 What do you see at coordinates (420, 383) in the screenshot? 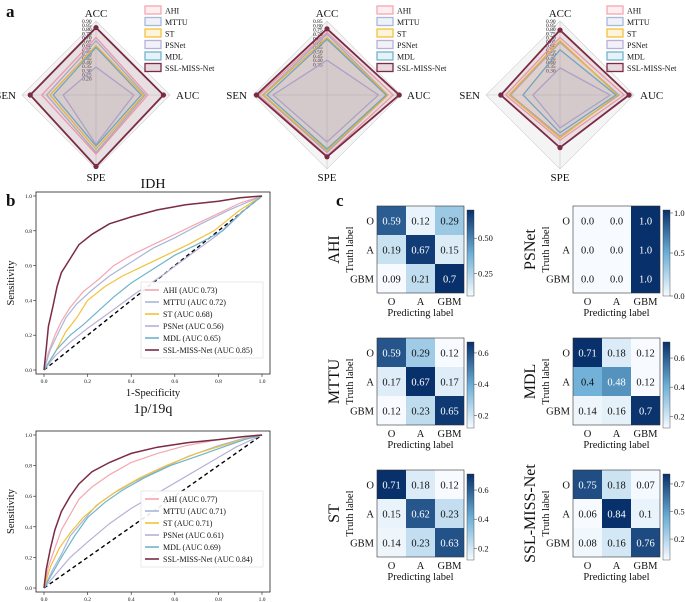
I see `cm-cell-value: 0.67` at bounding box center [420, 383].